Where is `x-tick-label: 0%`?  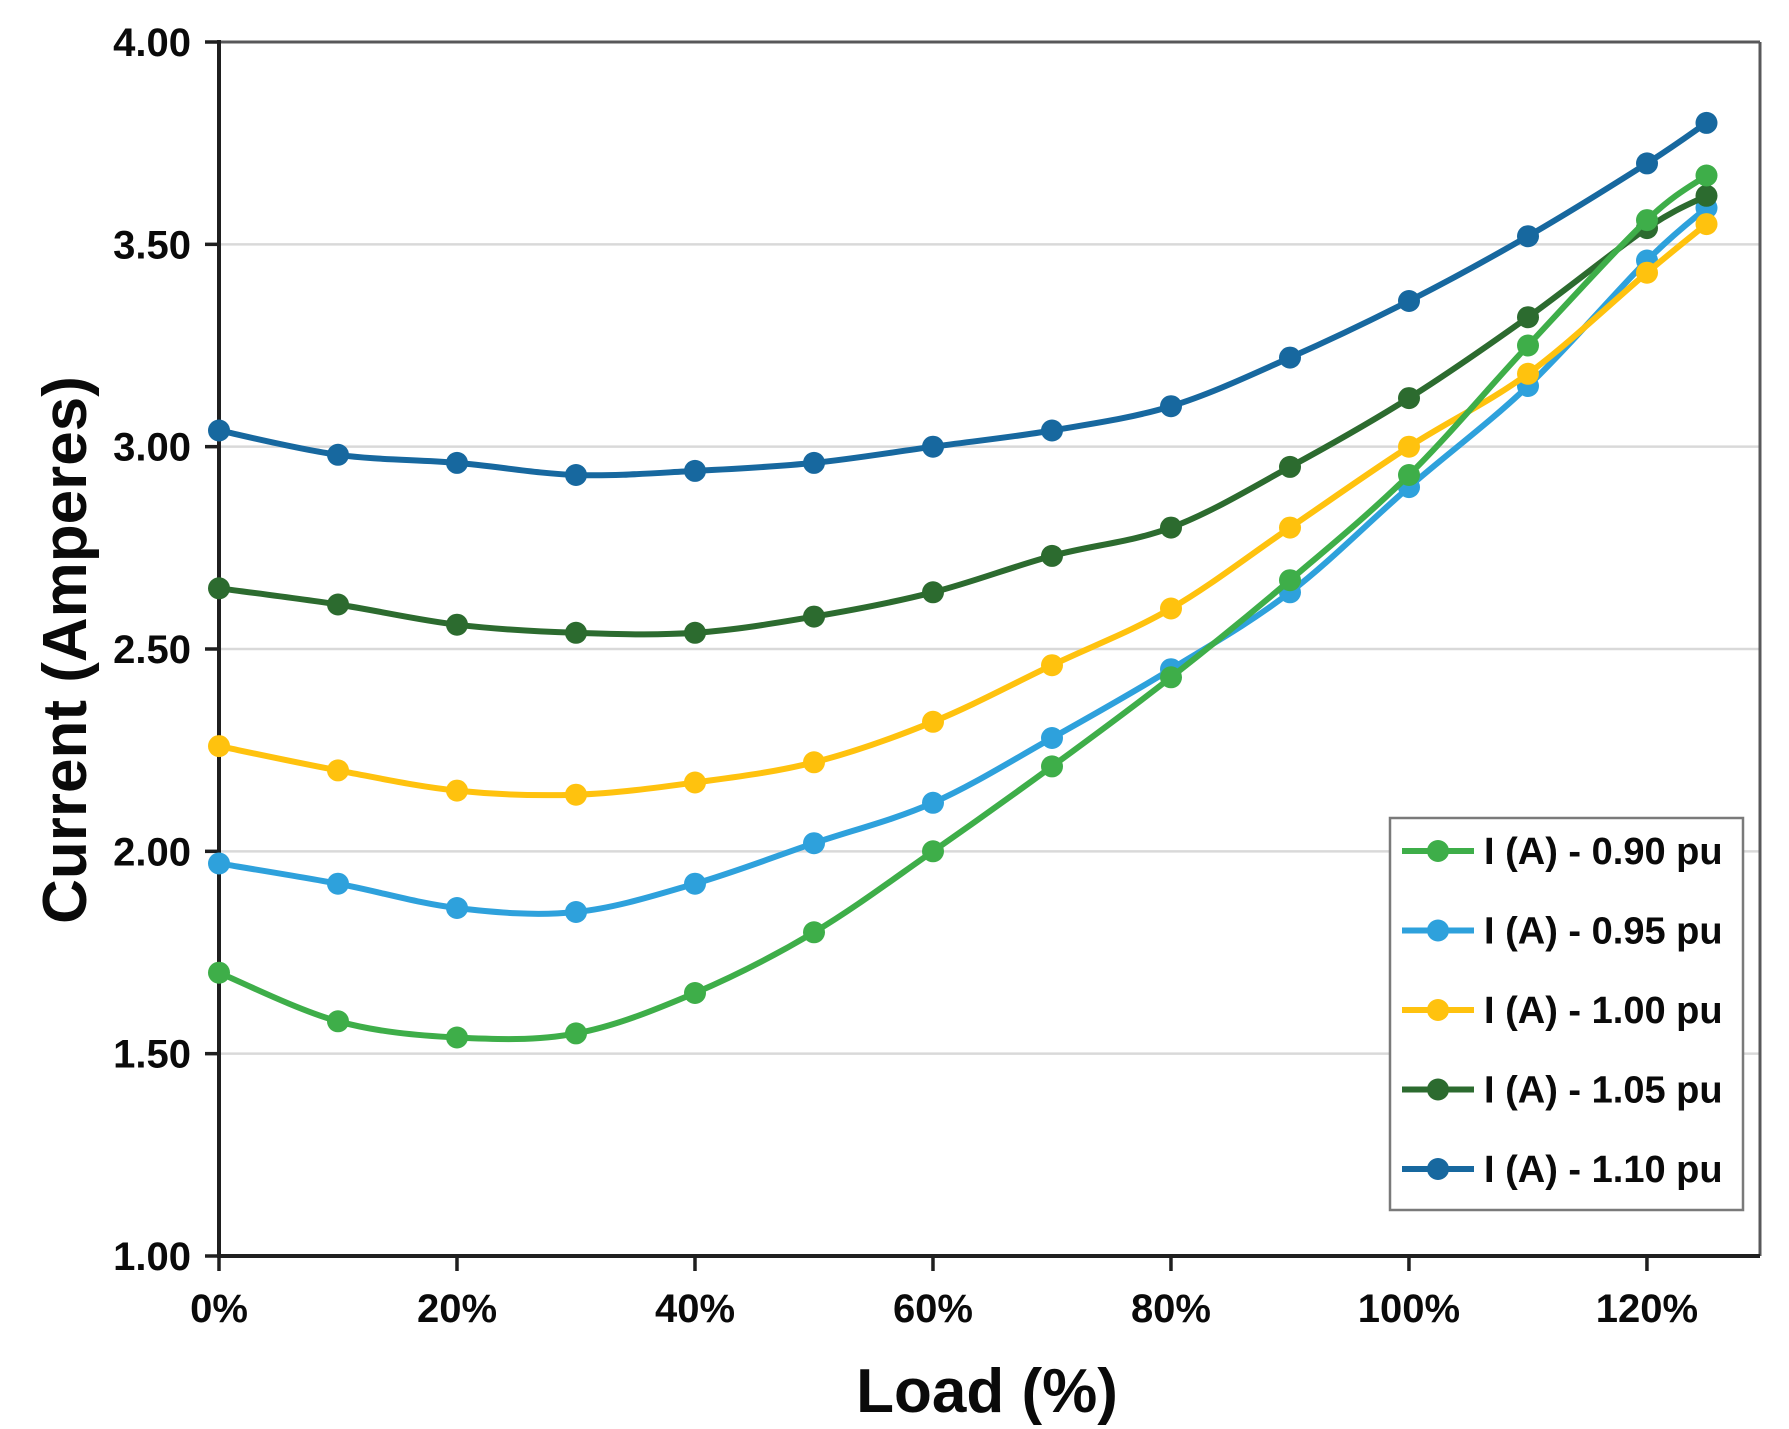 x-tick-label: 0% is located at coordinates (219, 1309).